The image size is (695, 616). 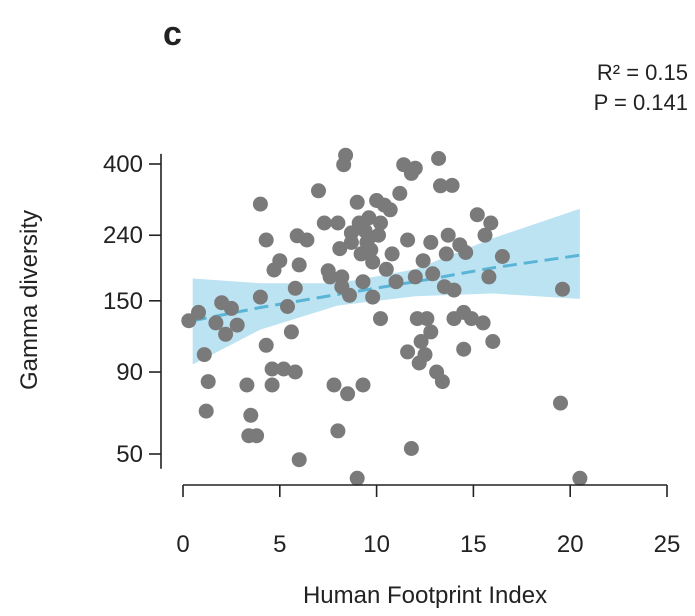 I want to click on y-tick-label: 400, so click(x=123, y=164).